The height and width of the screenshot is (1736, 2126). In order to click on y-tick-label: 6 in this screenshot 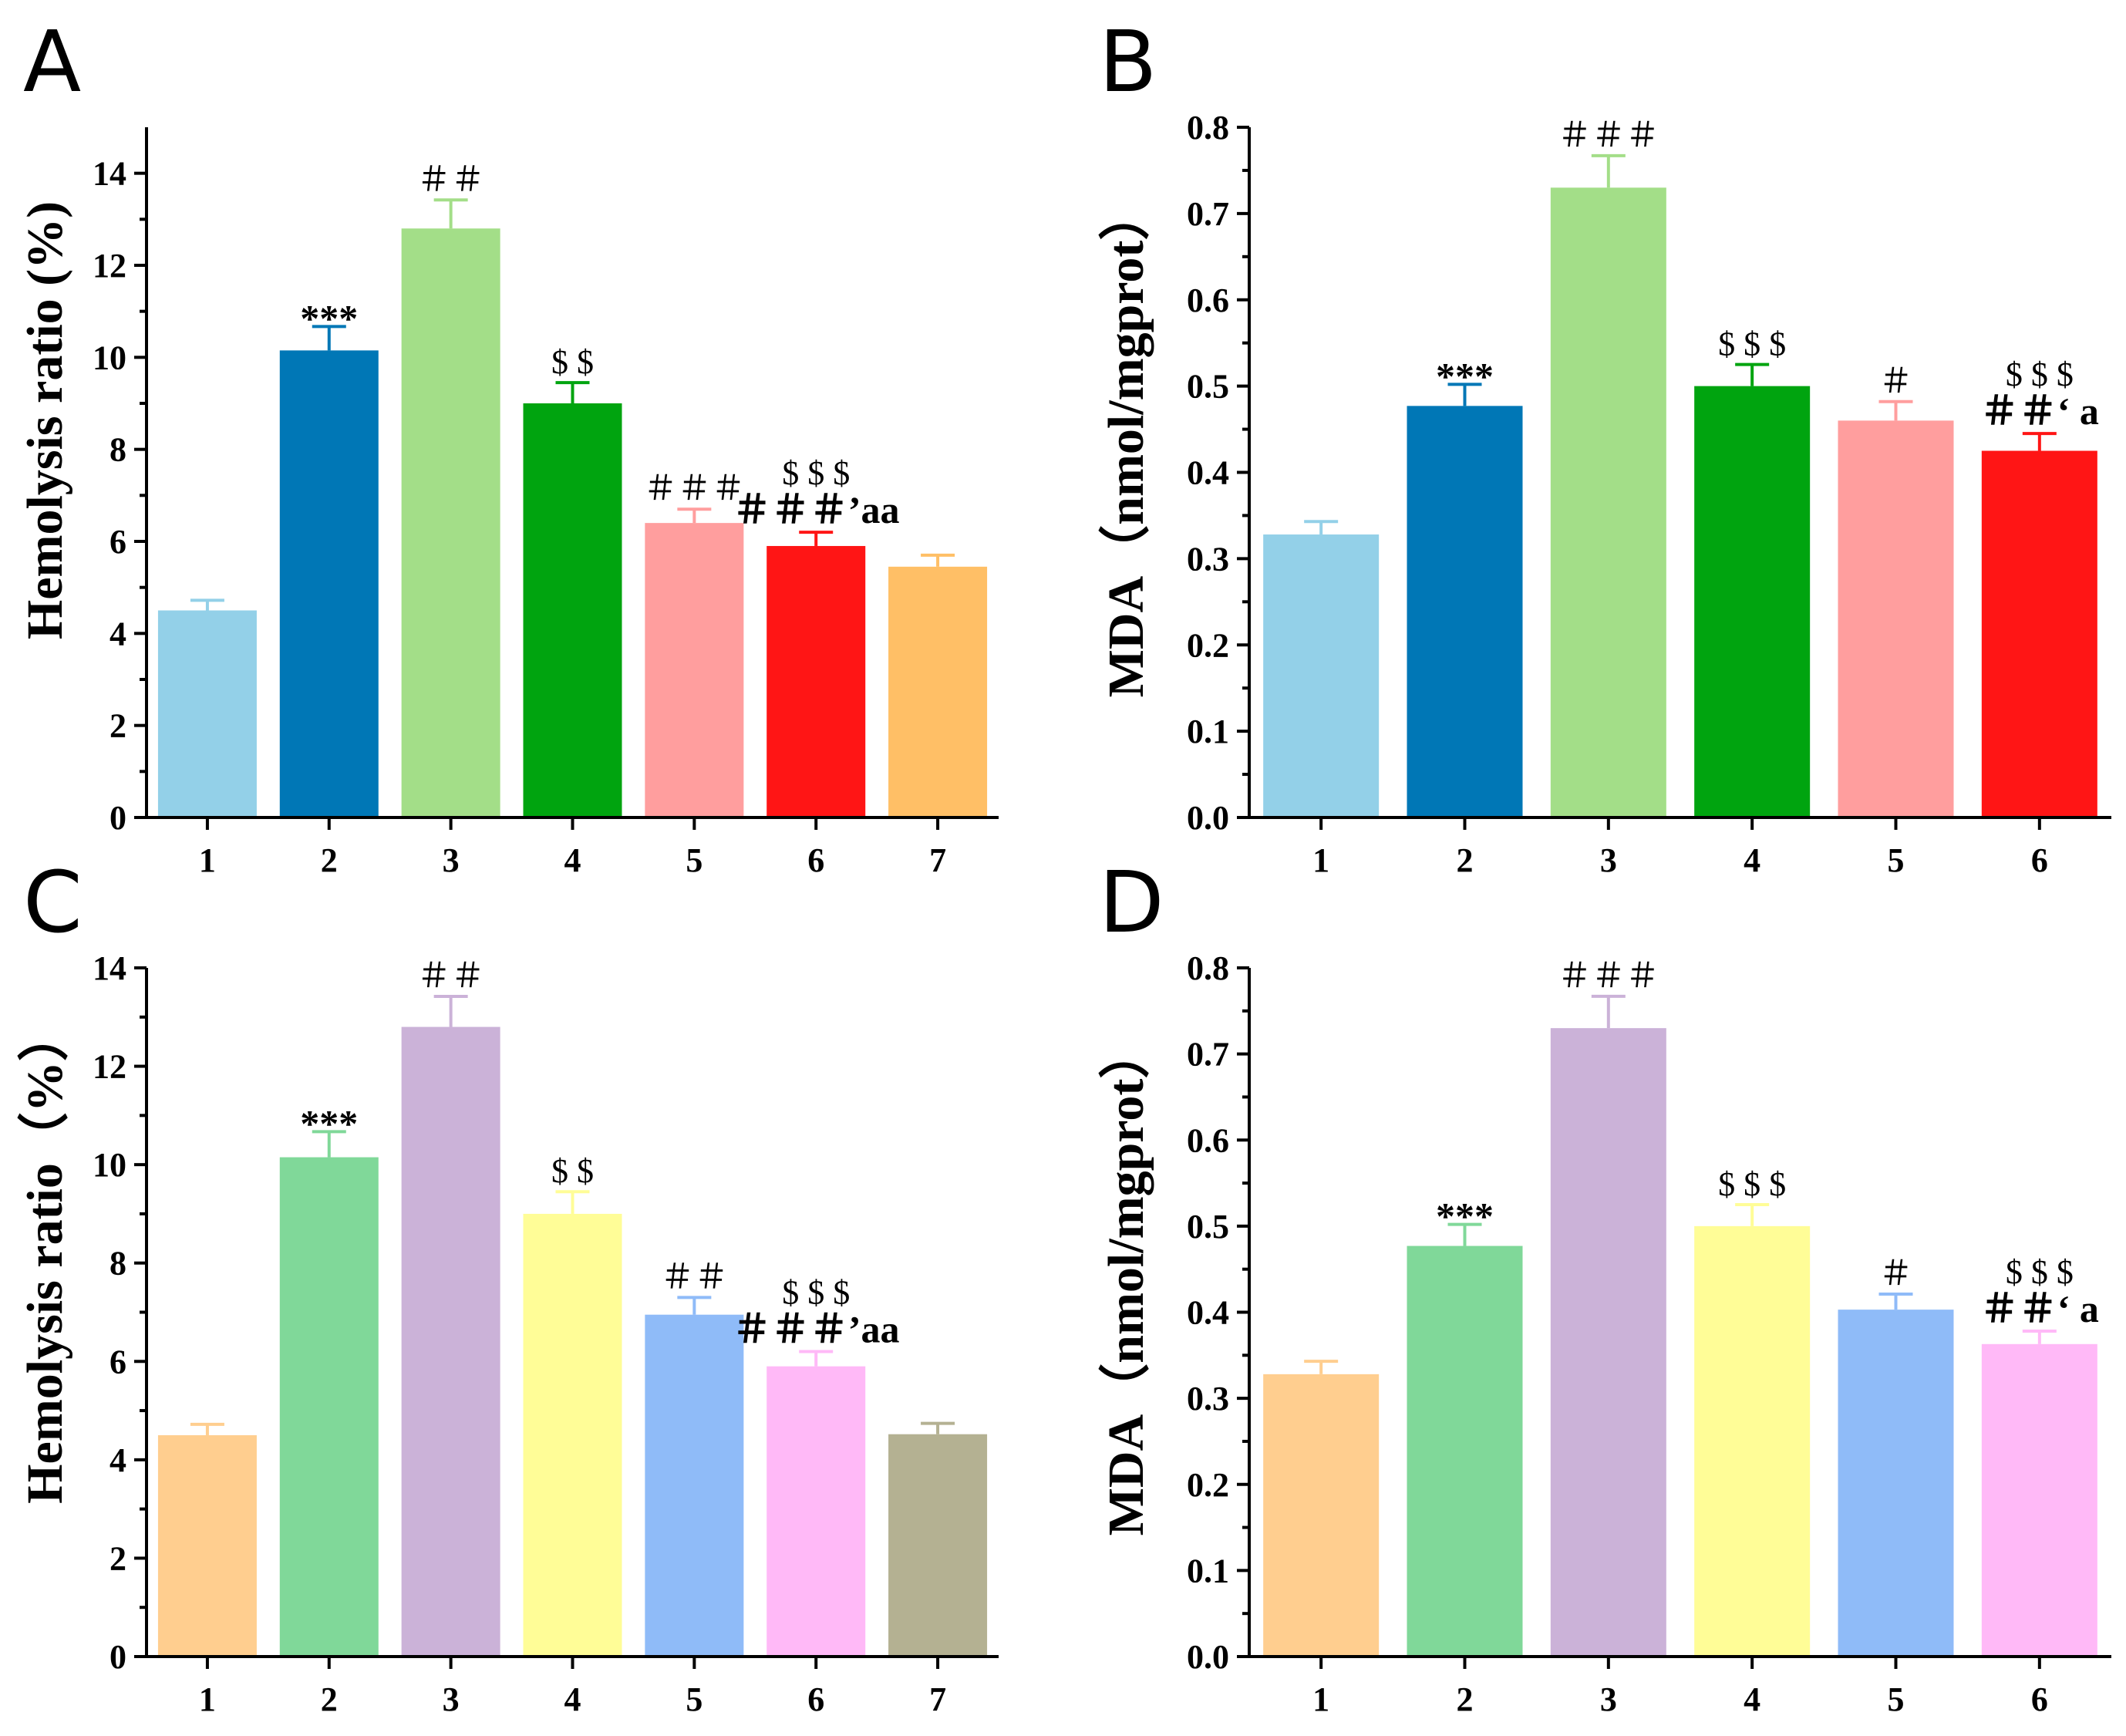, I will do `click(118, 542)`.